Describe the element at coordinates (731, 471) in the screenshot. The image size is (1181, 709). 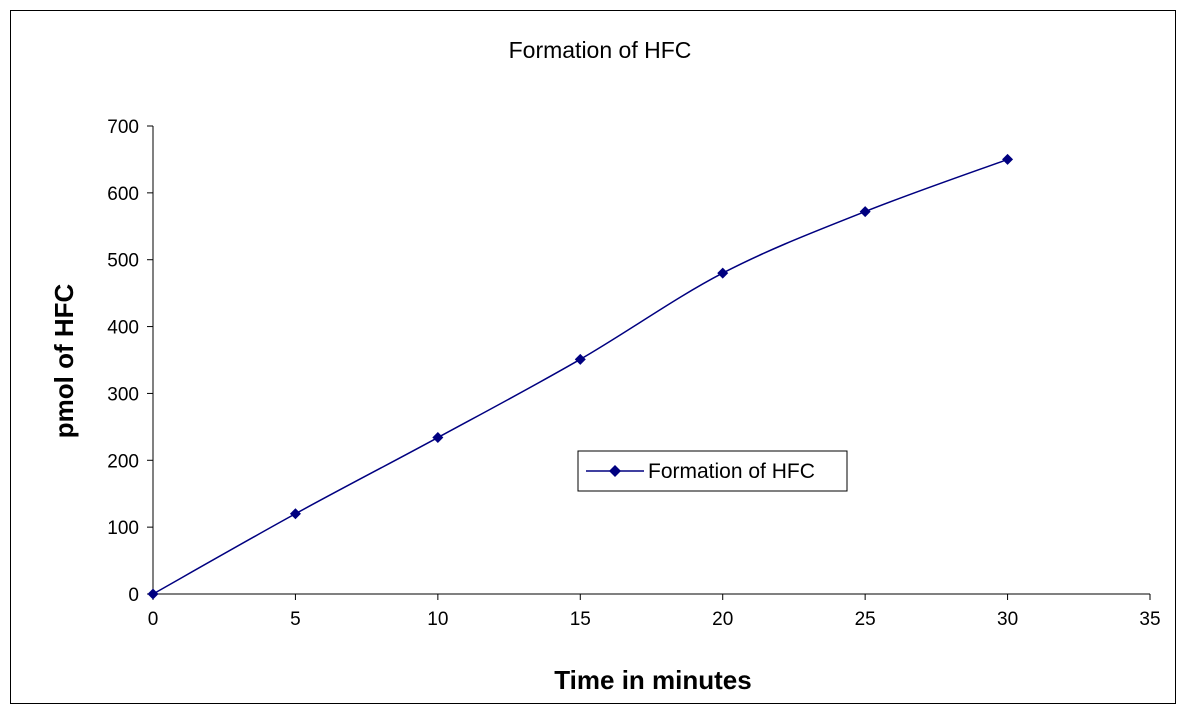
I see `legend-entry-formation-of-hfc: Formation of HFC` at that location.